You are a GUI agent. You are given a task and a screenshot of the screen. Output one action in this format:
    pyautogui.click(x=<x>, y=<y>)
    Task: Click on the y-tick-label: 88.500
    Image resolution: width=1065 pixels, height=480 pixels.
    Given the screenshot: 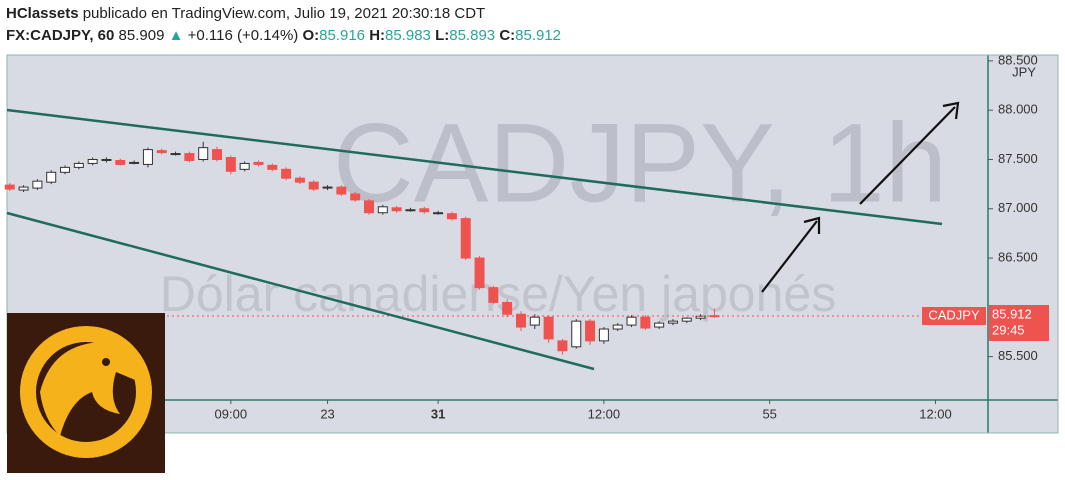 What is the action you would take?
    pyautogui.click(x=1018, y=59)
    